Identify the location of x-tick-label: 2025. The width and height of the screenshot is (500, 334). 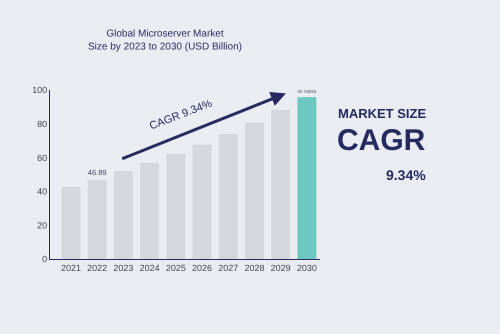
(176, 267).